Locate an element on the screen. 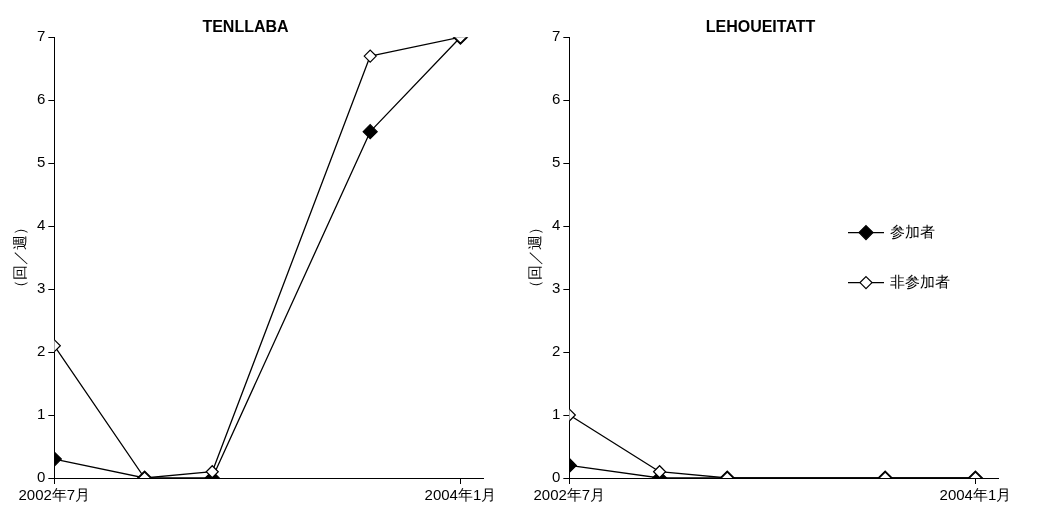 The image size is (1053, 518). legend-label: 非参加者 is located at coordinates (920, 281).